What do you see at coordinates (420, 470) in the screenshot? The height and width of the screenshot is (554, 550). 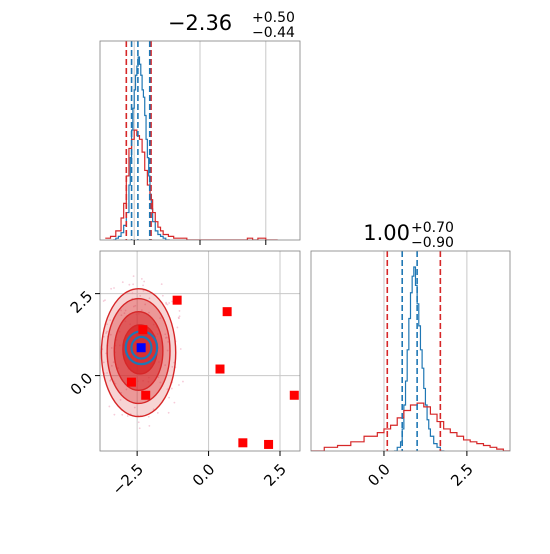 I see `ticks-bottom-right: 0.0 2.5` at bounding box center [420, 470].